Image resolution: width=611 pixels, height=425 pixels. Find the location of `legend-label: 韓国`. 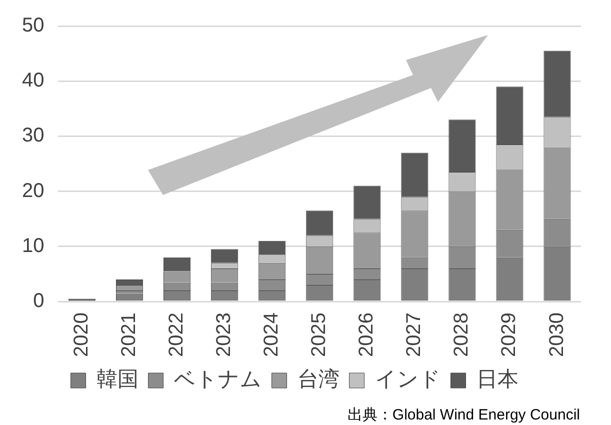

legend-label: 韓国 is located at coordinates (117, 378).